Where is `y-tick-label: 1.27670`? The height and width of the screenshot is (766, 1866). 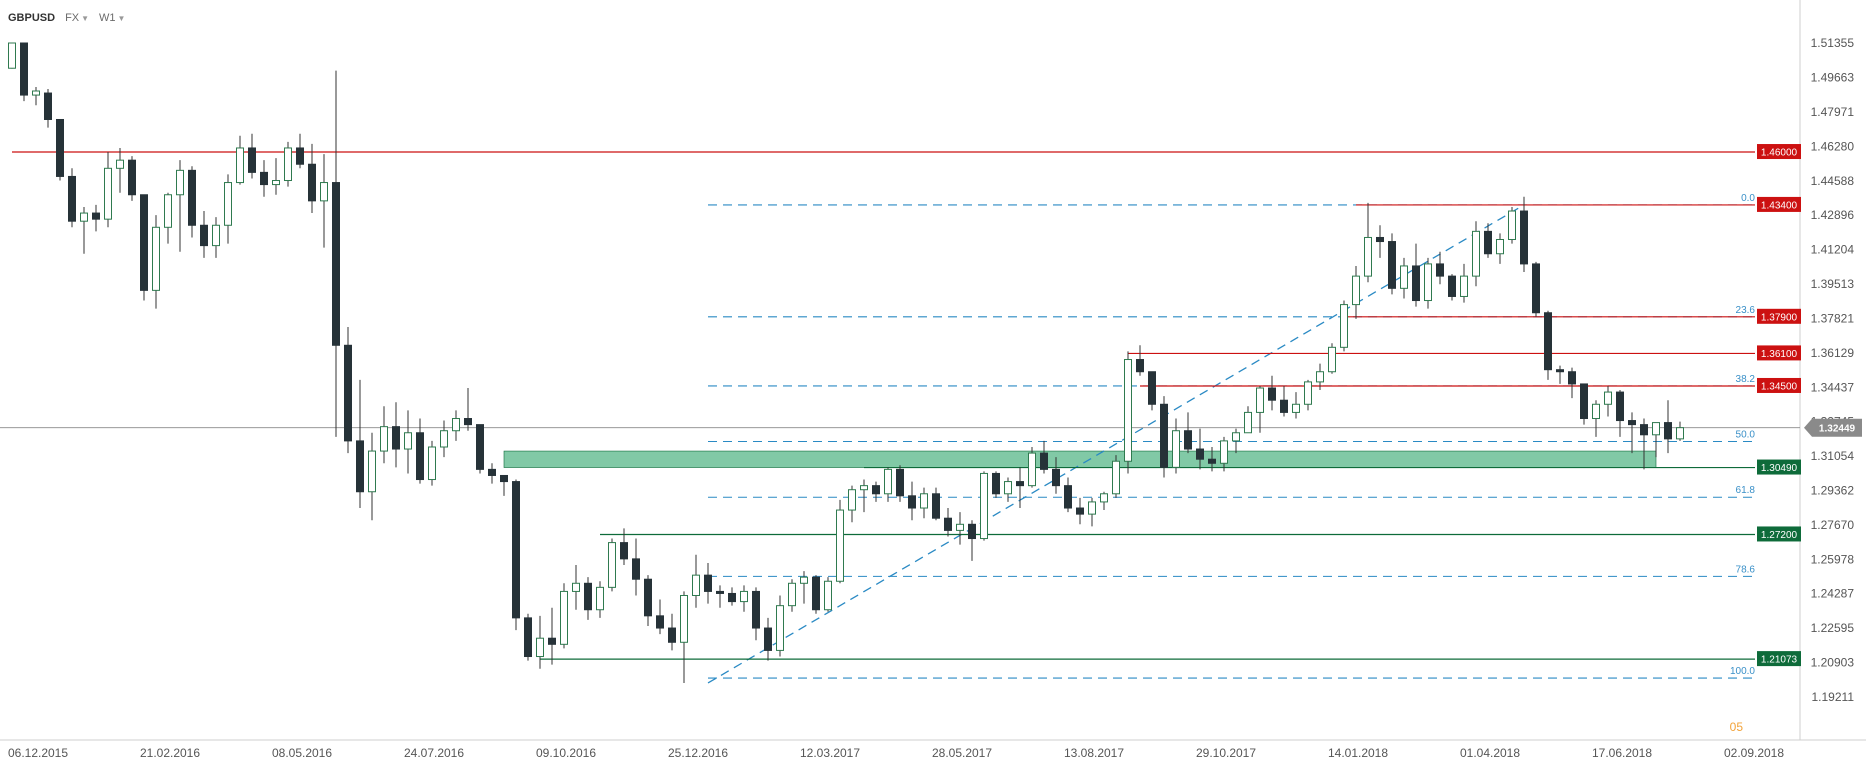
y-tick-label: 1.27670 is located at coordinates (1833, 525).